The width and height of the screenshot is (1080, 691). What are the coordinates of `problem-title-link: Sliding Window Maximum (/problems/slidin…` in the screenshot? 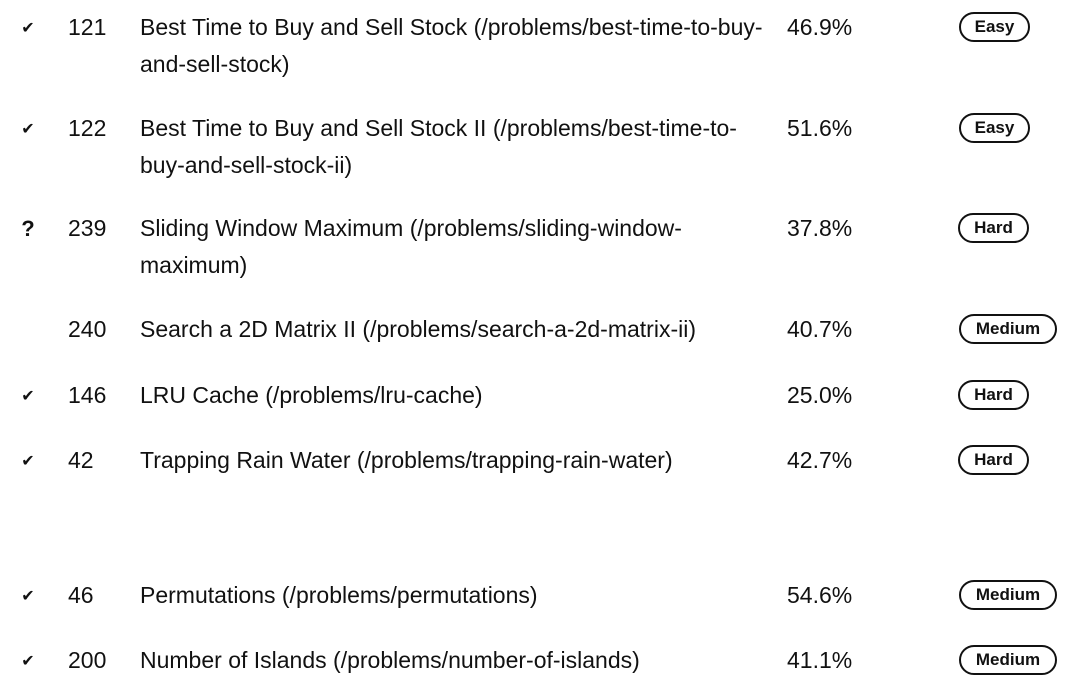 It's located at (411, 246).